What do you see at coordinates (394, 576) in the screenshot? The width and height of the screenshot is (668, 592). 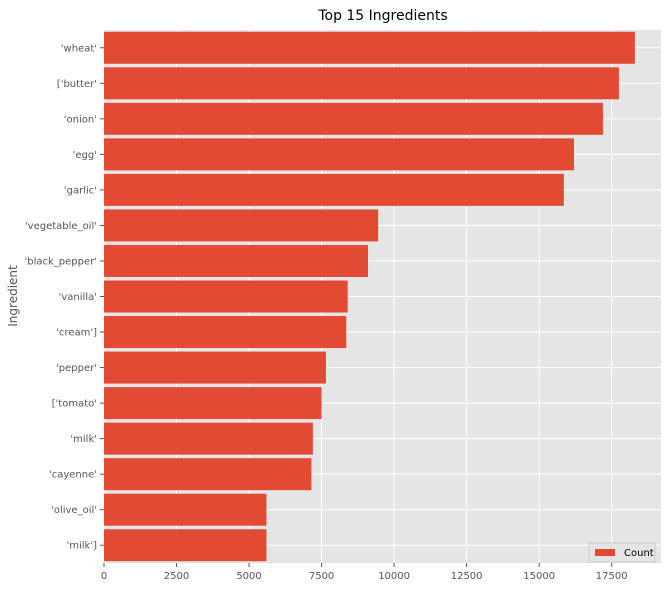 I see `x-tick-label: 10000` at bounding box center [394, 576].